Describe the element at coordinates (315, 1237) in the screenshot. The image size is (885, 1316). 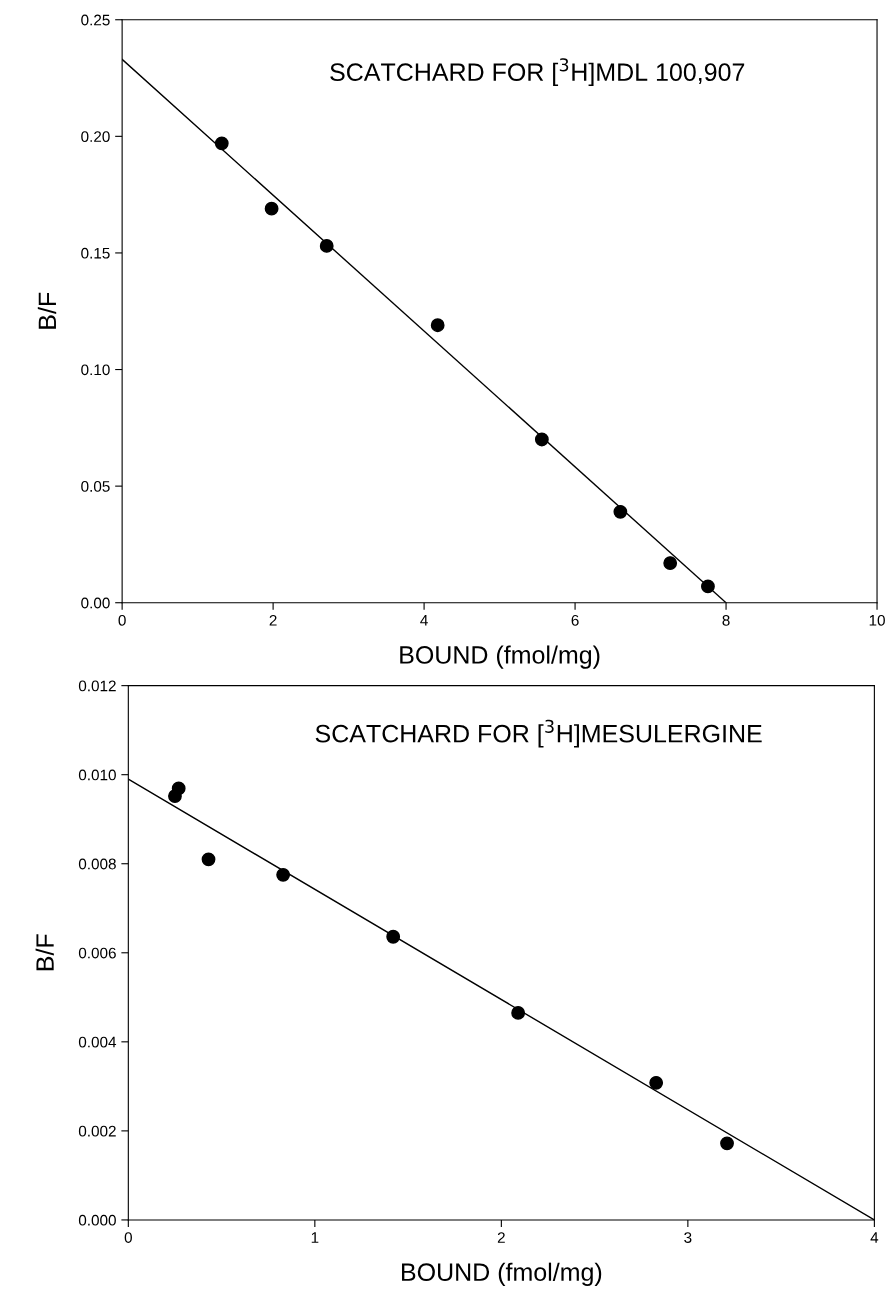
I see `x-tick-label: 1` at that location.